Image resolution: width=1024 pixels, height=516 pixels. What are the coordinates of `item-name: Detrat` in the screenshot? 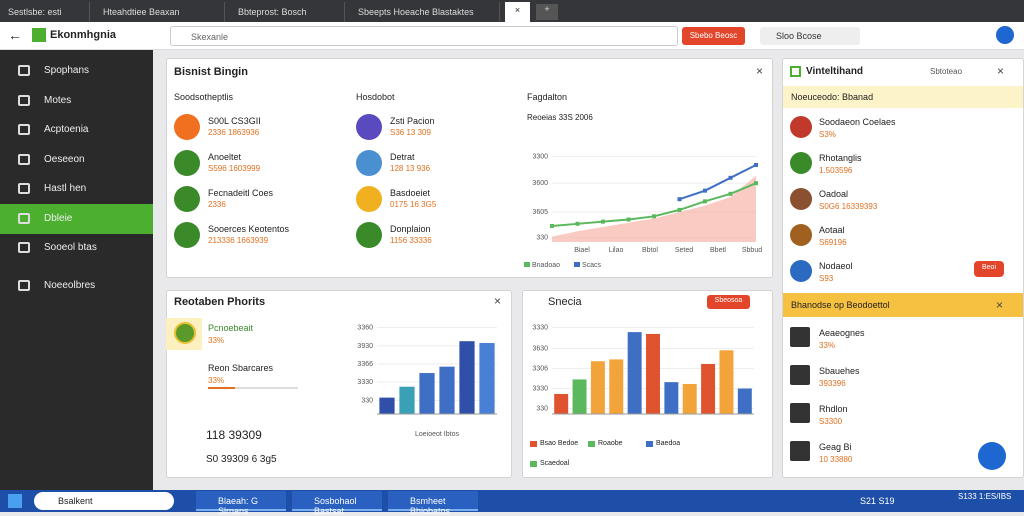 It's located at (402, 157).